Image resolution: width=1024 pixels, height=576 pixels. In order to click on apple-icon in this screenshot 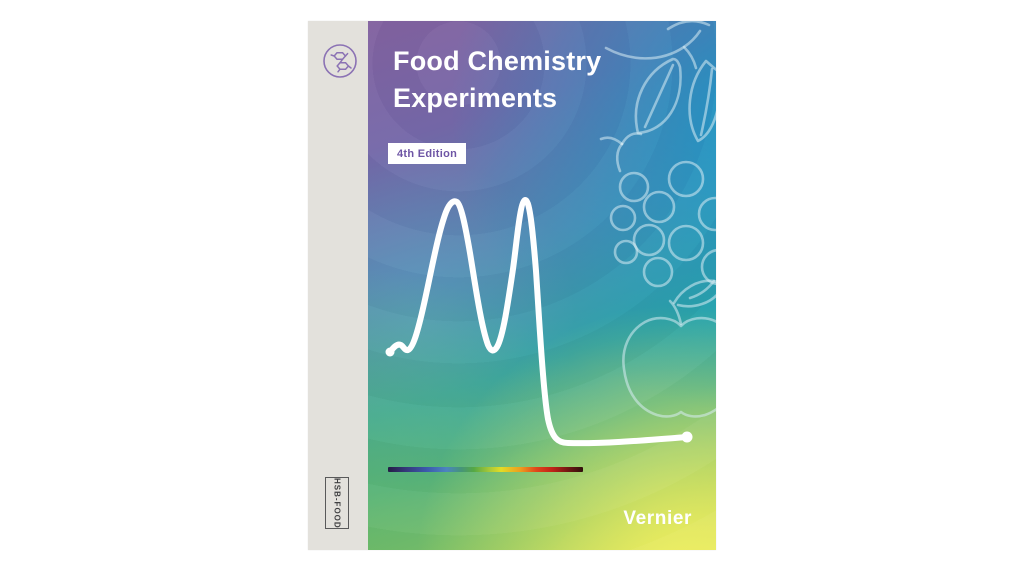, I will do `click(669, 348)`.